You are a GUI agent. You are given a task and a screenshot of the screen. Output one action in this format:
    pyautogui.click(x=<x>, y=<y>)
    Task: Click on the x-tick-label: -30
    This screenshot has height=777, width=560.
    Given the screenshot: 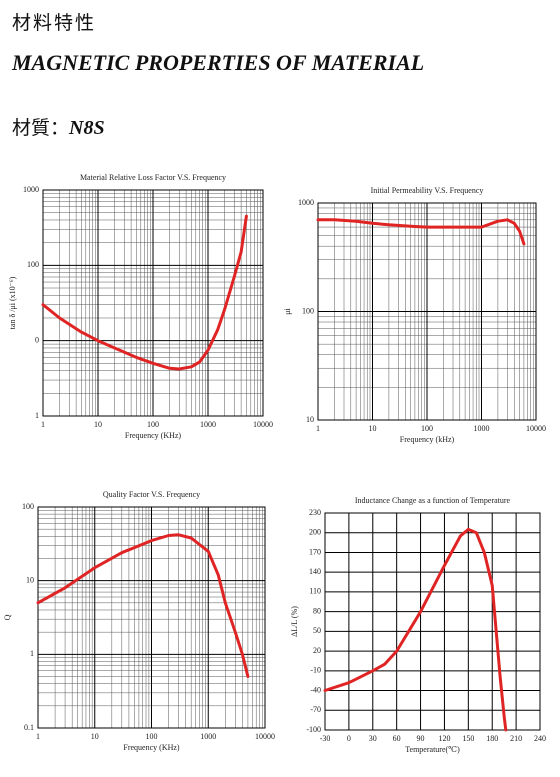 What is the action you would take?
    pyautogui.click(x=325, y=738)
    